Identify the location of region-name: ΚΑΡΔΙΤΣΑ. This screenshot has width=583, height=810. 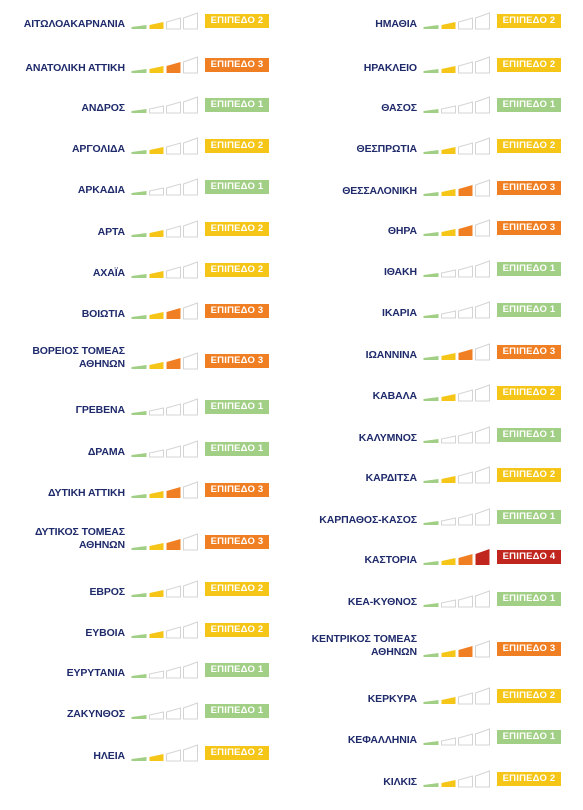
(391, 478).